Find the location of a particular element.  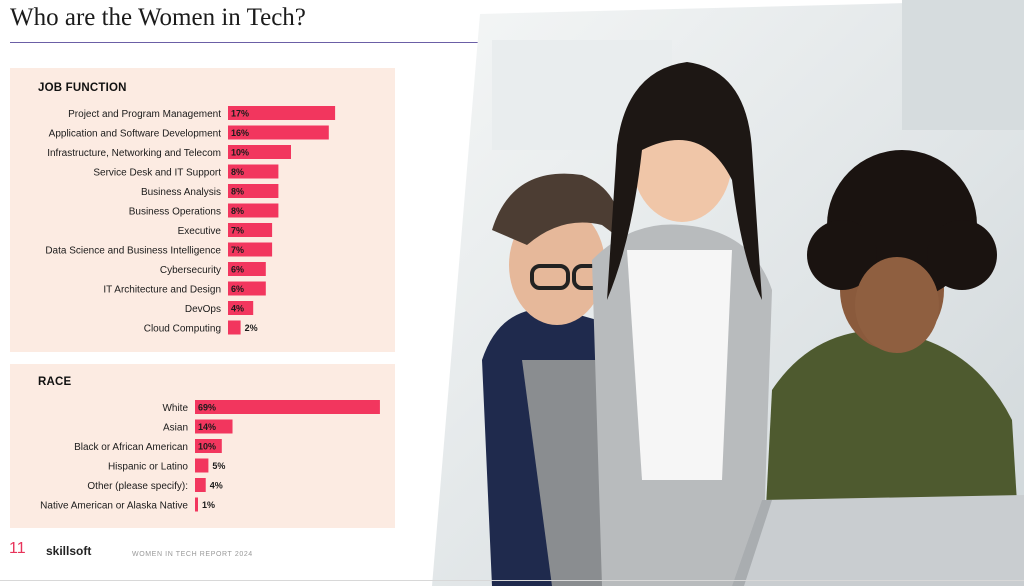

page-number: 11 is located at coordinates (17, 548).